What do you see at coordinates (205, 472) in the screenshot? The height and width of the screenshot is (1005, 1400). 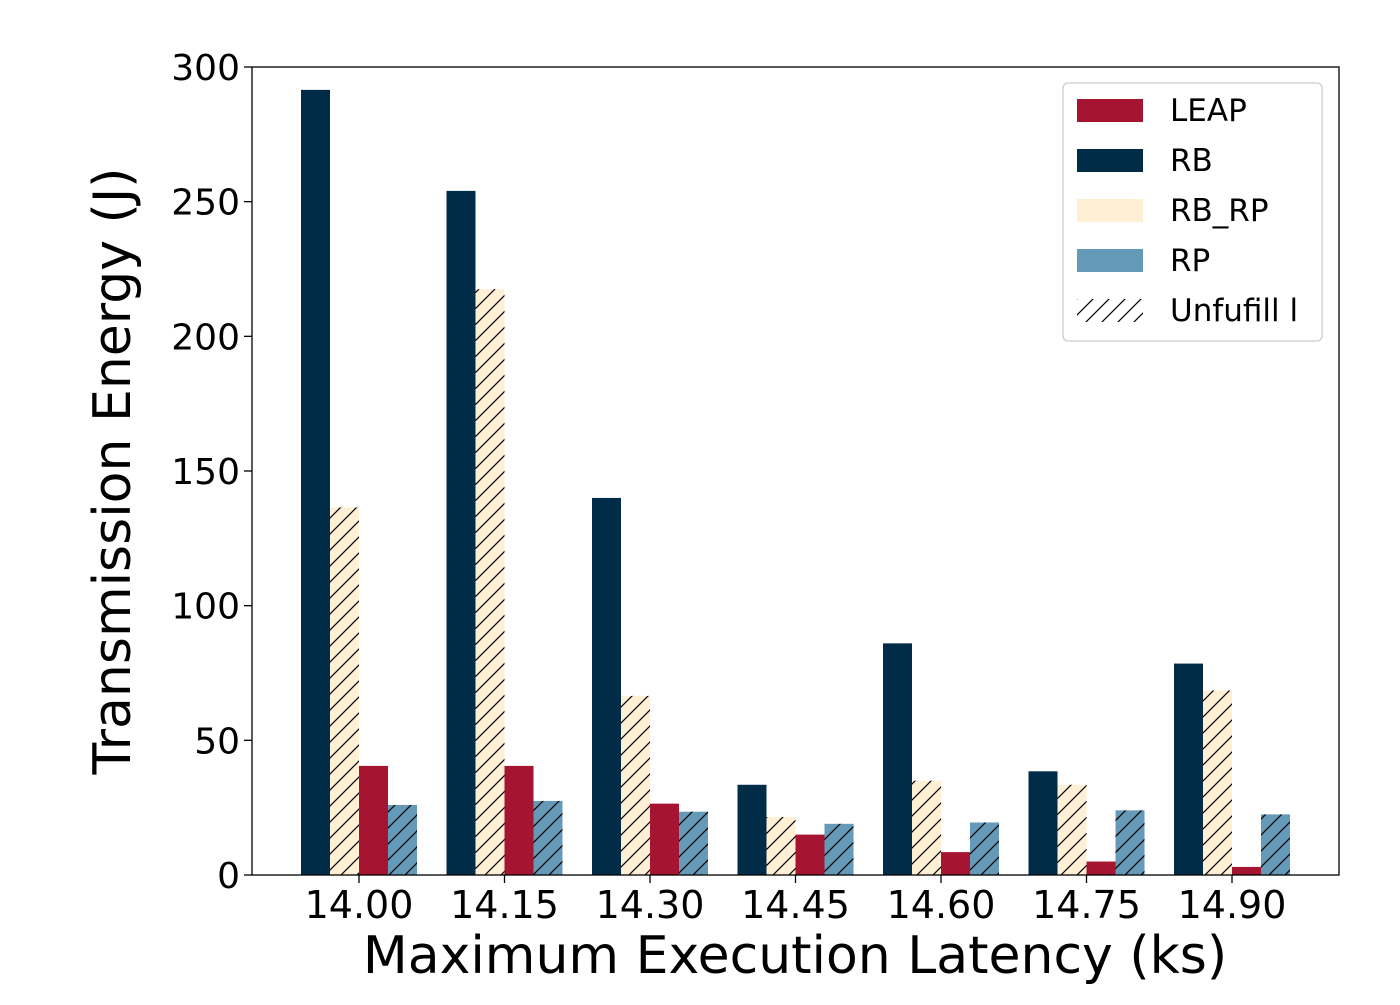 I see `y-tick-label-150: 150` at bounding box center [205, 472].